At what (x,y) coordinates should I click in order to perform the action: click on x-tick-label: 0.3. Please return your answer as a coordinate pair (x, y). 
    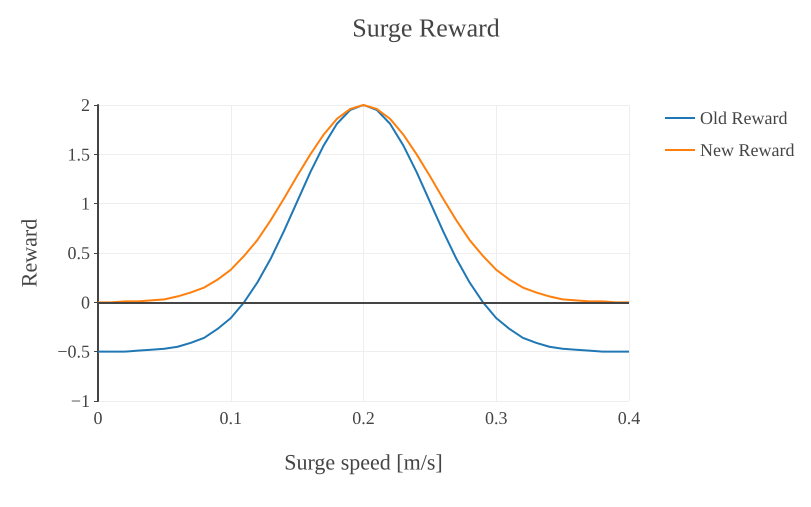
    Looking at the image, I should click on (496, 418).